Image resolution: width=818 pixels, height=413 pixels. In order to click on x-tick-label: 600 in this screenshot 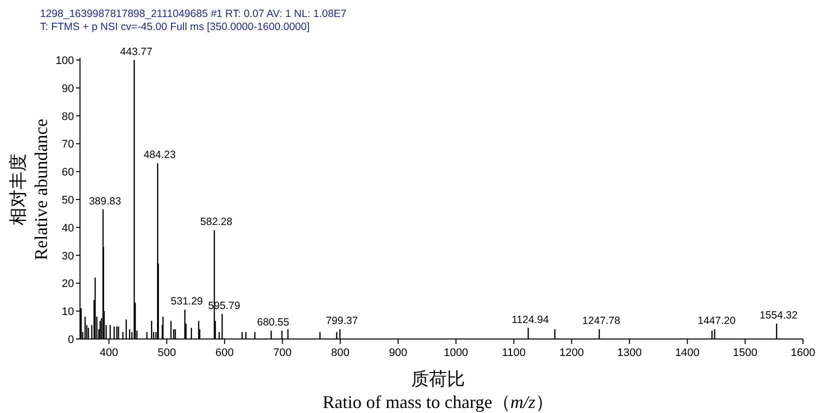, I will do `click(224, 353)`.